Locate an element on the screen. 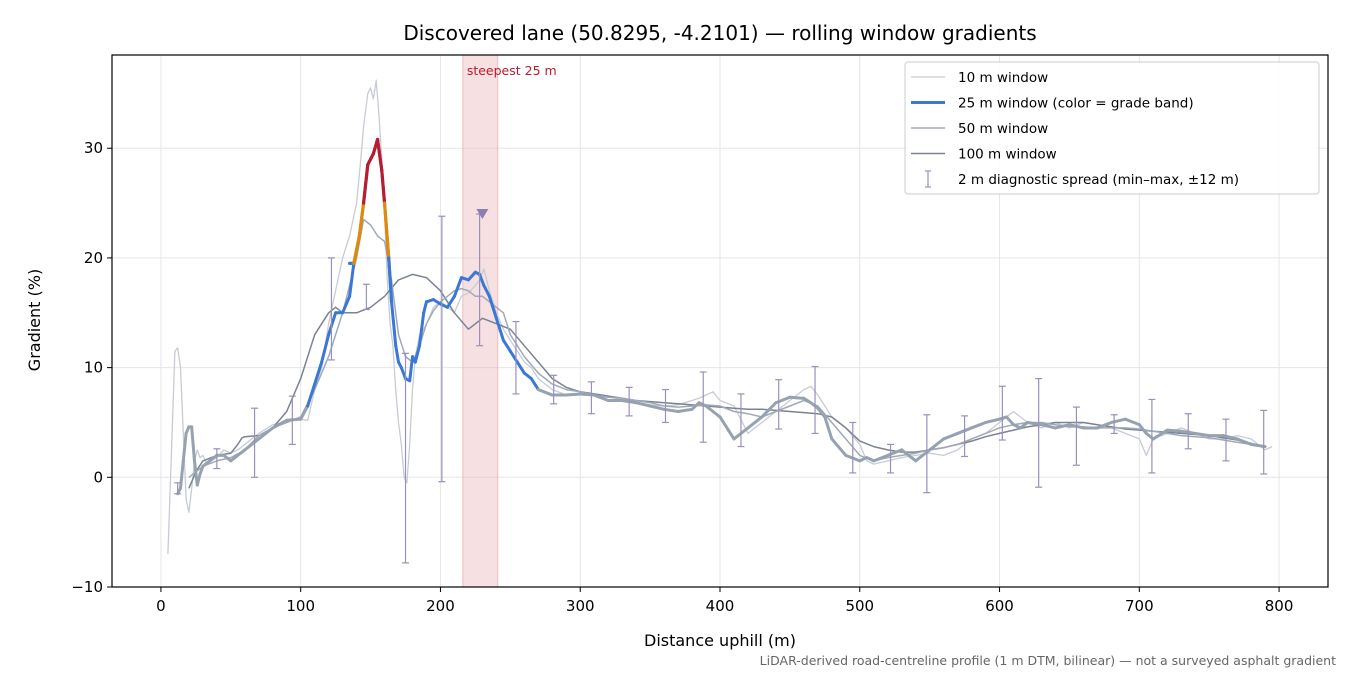  steepest-section-highlight: steepest 25 m is located at coordinates (509, 321).